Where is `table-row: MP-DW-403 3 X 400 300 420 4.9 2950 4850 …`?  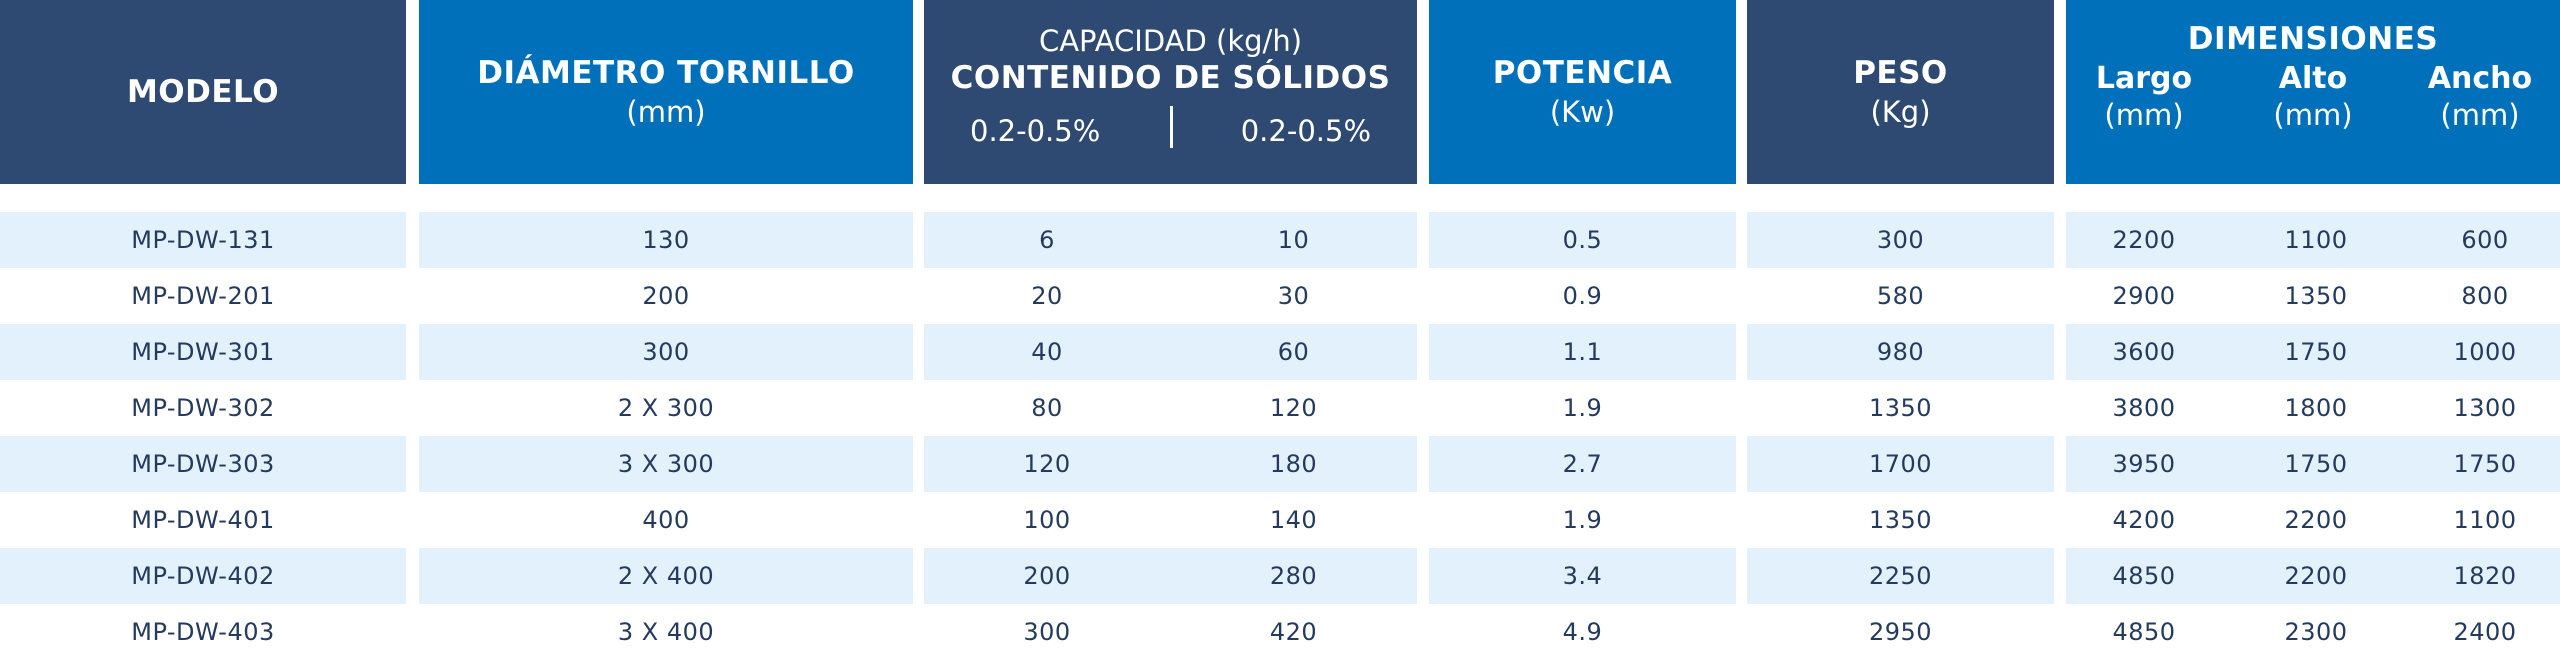
table-row: MP-DW-403 3 X 400 300 420 4.9 2950 4850 … is located at coordinates (1280, 632).